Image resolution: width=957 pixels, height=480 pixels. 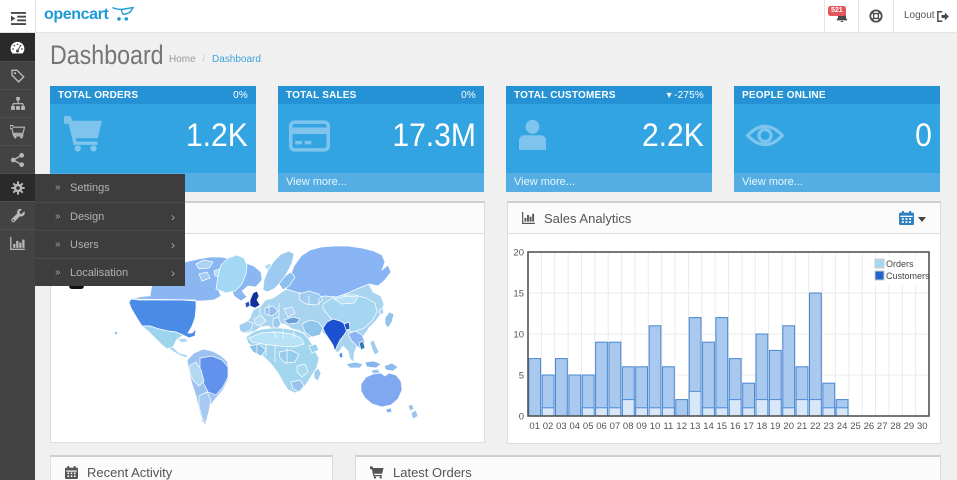 What do you see at coordinates (534, 426) in the screenshot?
I see `svg-text: 01` at bounding box center [534, 426].